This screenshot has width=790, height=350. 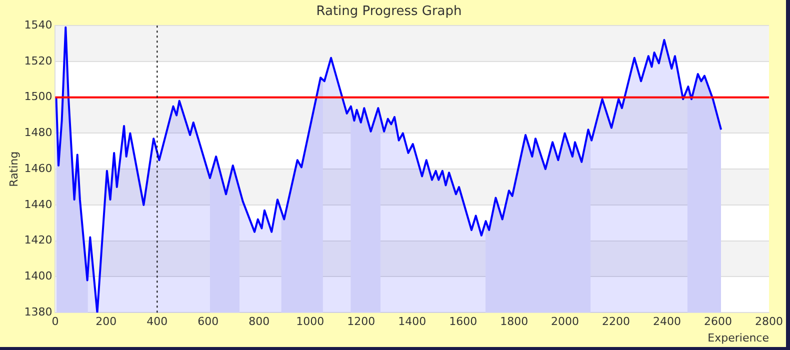 What do you see at coordinates (55, 321) in the screenshot?
I see `x-tick-label: 0` at bounding box center [55, 321].